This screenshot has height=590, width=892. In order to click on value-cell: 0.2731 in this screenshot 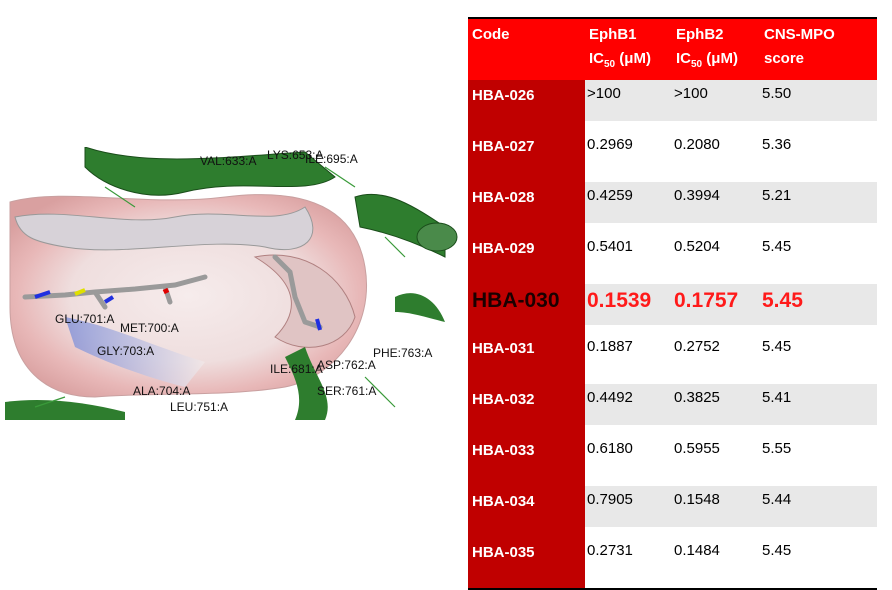, I will do `click(610, 550)`.